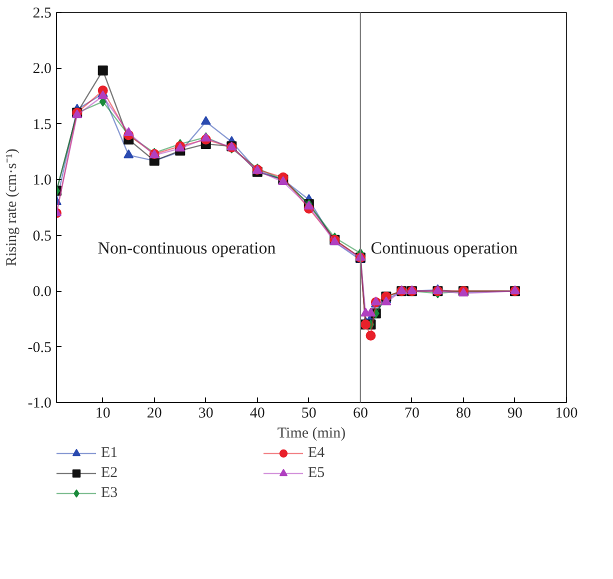  I want to click on x-tick-label: 10, so click(102, 414).